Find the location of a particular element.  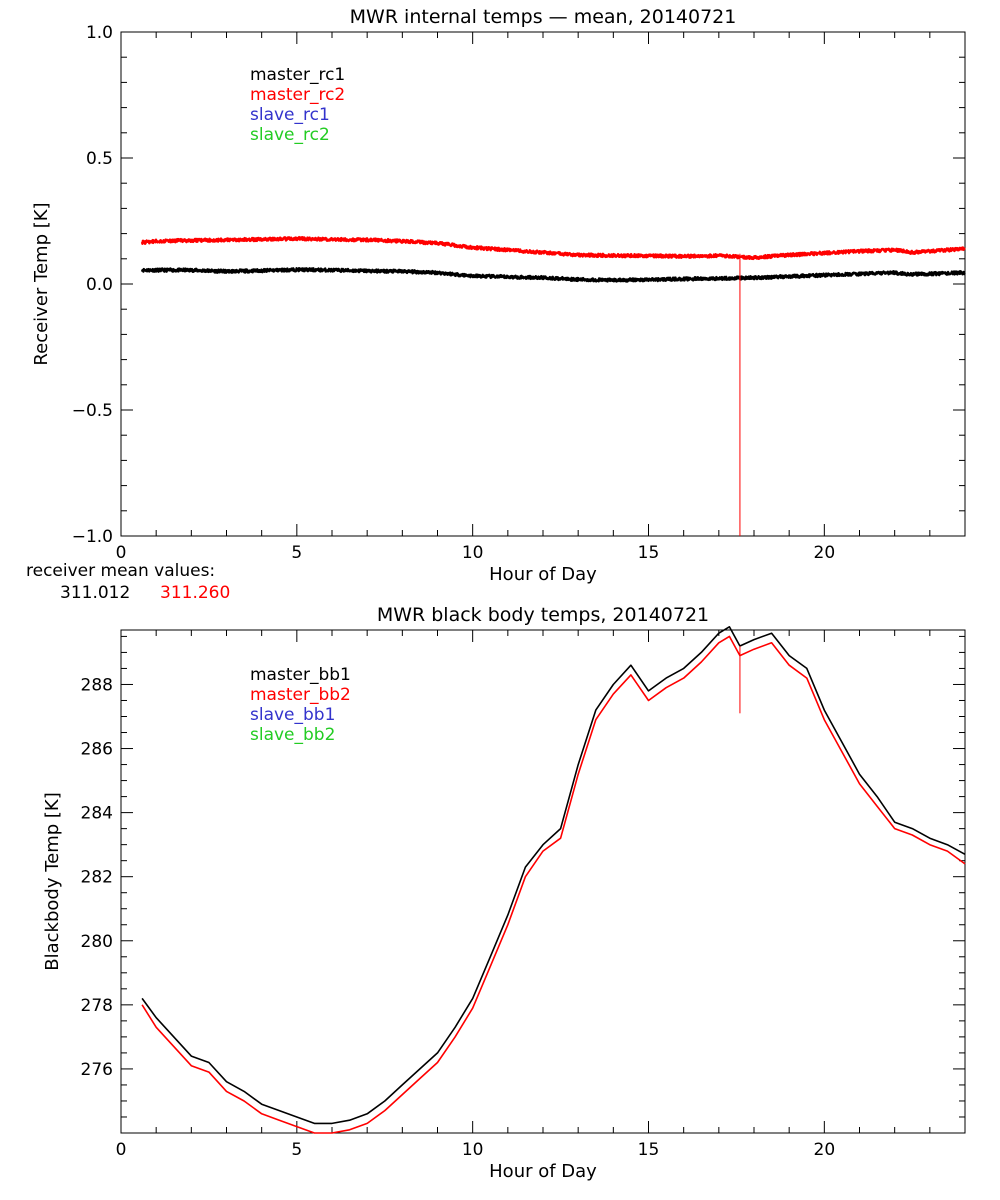

top-series-master_rc2 is located at coordinates (553, 248).